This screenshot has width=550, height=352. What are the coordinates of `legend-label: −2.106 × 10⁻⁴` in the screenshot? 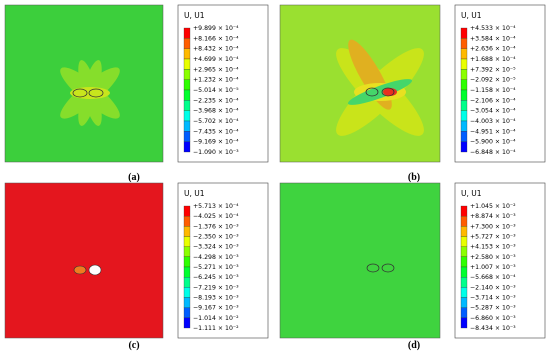 It's located at (493, 100).